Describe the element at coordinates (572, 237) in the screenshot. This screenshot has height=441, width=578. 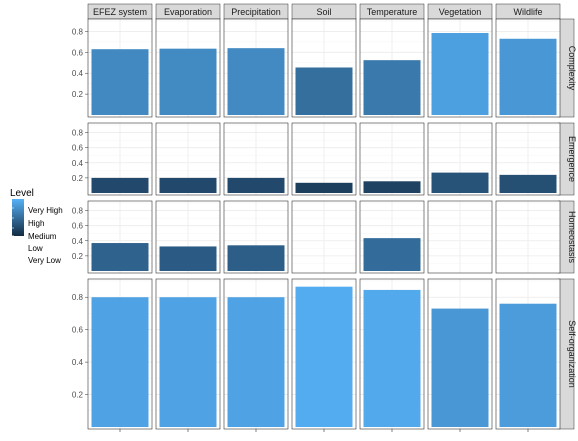
I see `facet-row-label: Homeostasis` at that location.